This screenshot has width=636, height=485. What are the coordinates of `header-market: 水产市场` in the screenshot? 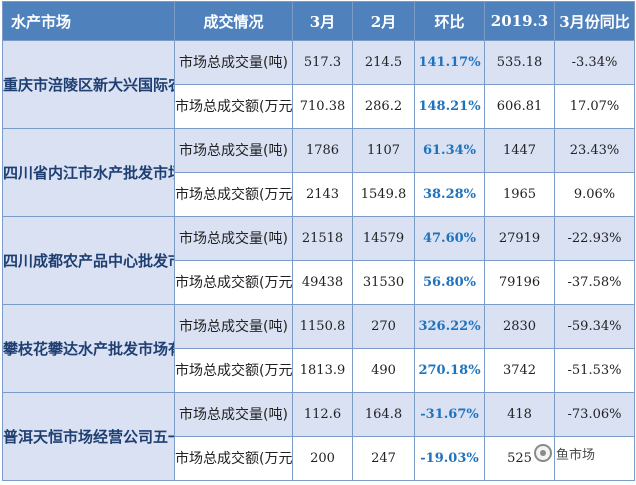 It's located at (88, 21).